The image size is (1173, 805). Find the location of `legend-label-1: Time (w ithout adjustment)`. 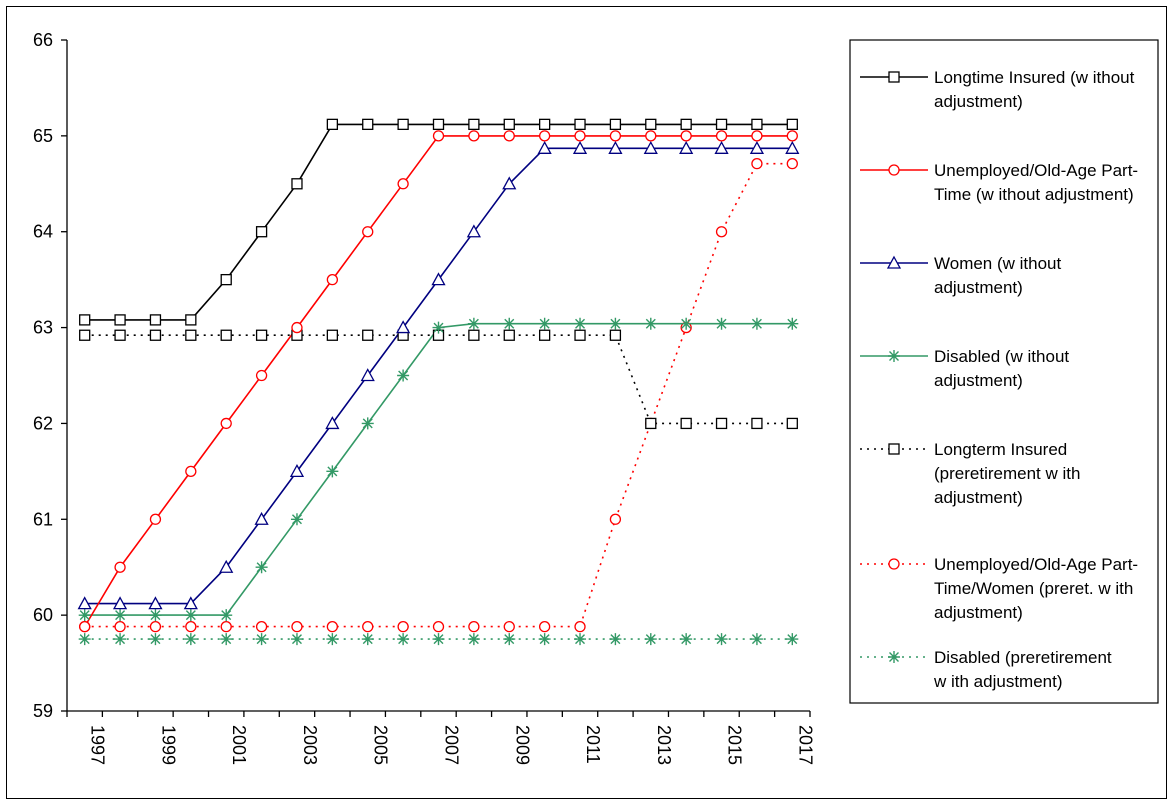

legend-label-1: Time (w ithout adjustment) is located at coordinates (1034, 194).